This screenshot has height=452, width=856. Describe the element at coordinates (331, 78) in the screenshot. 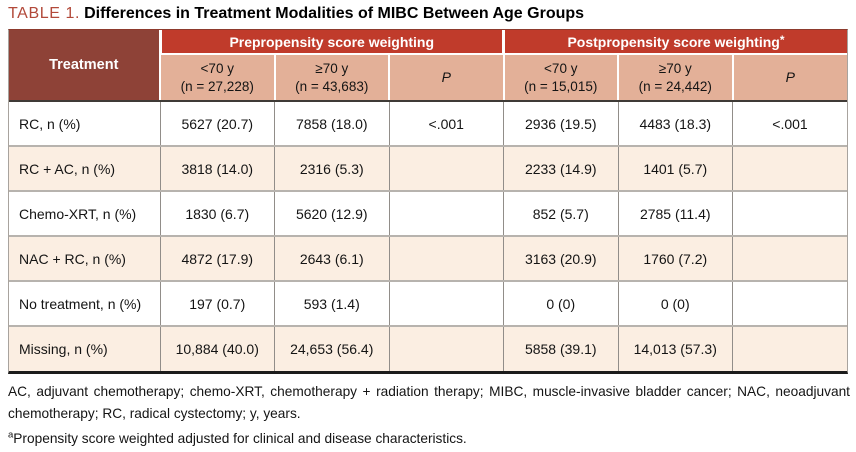

I see `subheader-pre-over70: ≥70 y (n = 43,683)` at that location.